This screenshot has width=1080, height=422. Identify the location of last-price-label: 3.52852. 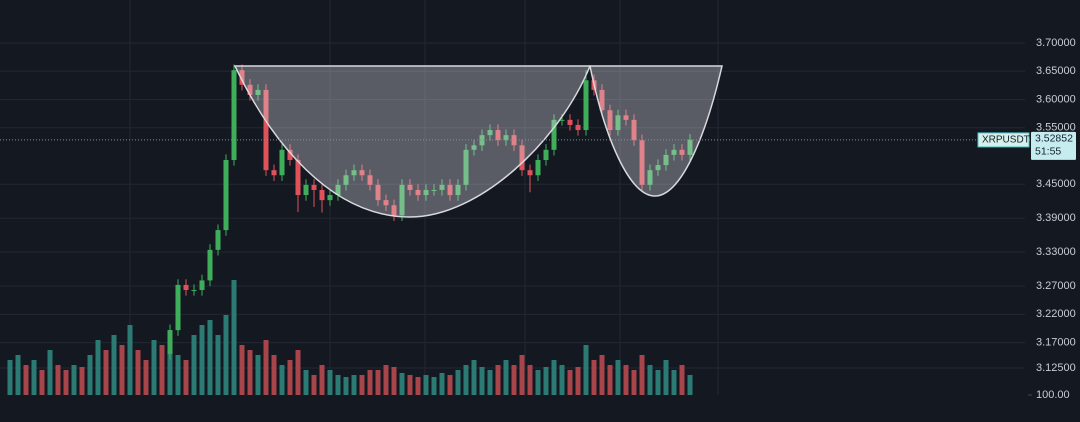
(1054, 139).